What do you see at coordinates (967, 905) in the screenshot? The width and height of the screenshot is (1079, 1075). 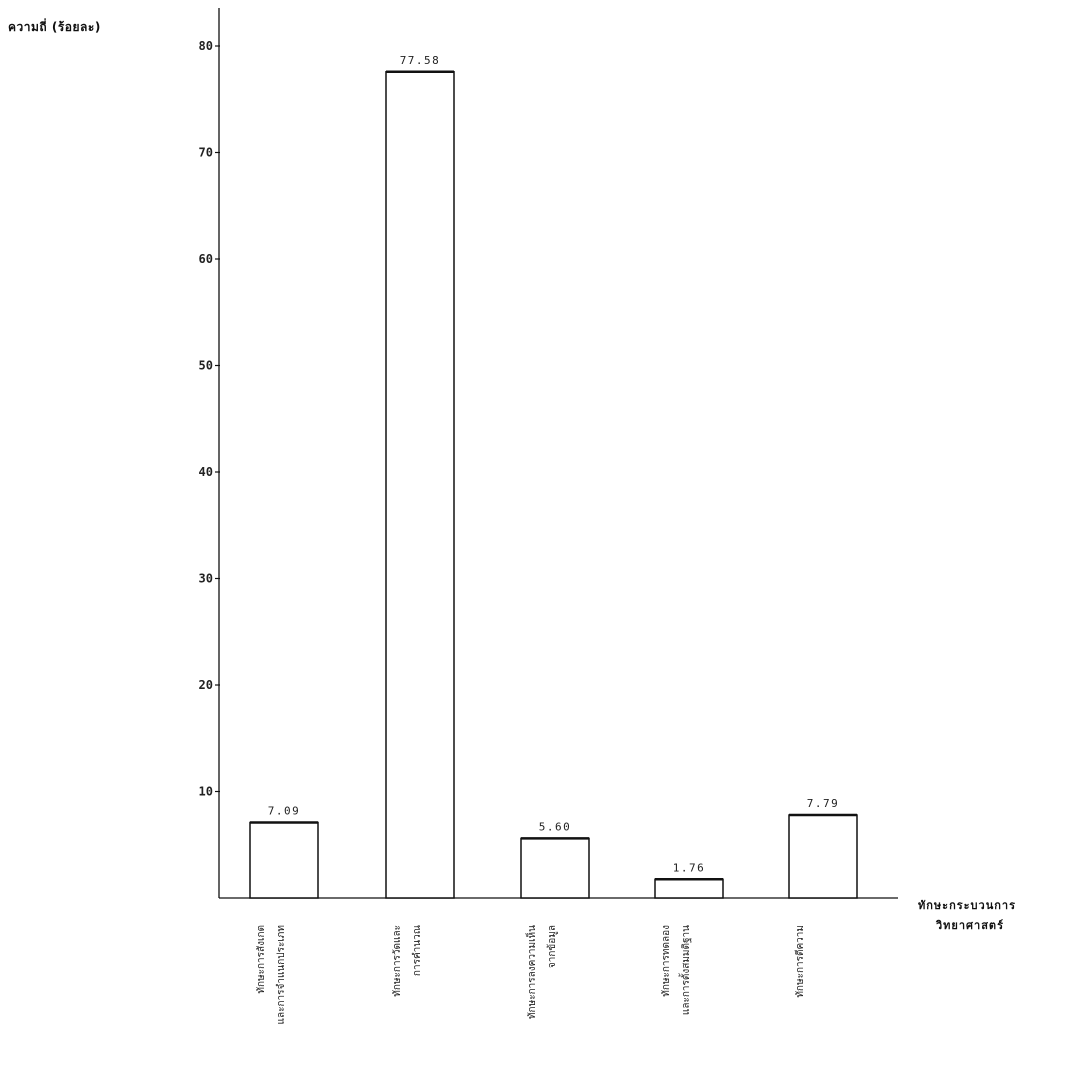 I see `x-axis-title-line1: ทักษะกระบวนการ` at bounding box center [967, 905].